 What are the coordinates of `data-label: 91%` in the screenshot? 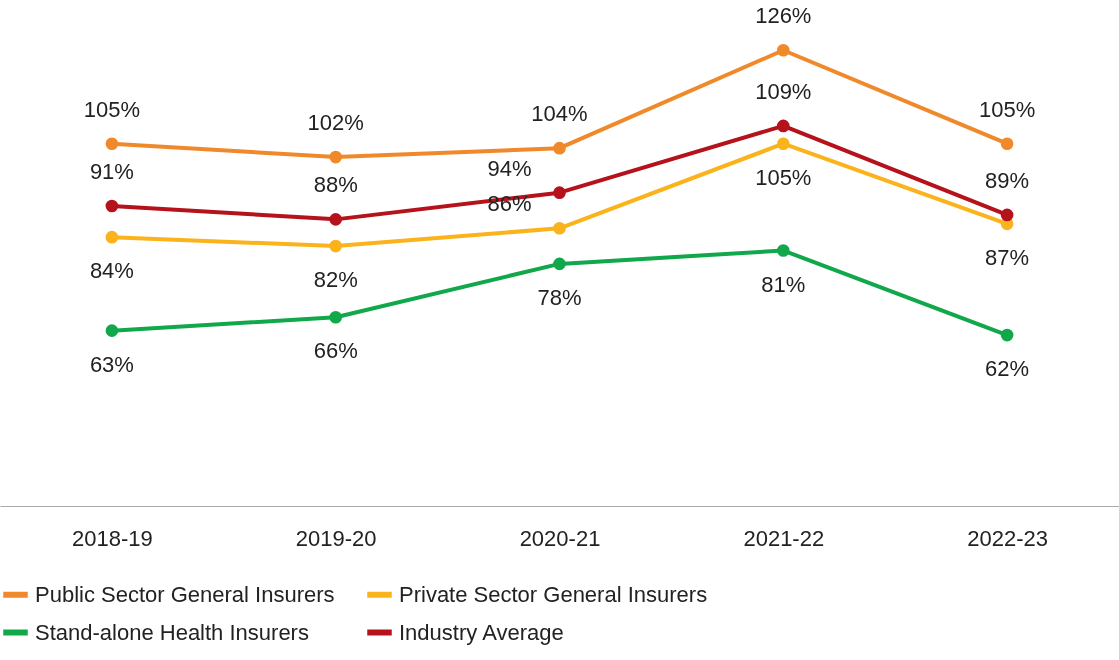 It's located at (111, 172).